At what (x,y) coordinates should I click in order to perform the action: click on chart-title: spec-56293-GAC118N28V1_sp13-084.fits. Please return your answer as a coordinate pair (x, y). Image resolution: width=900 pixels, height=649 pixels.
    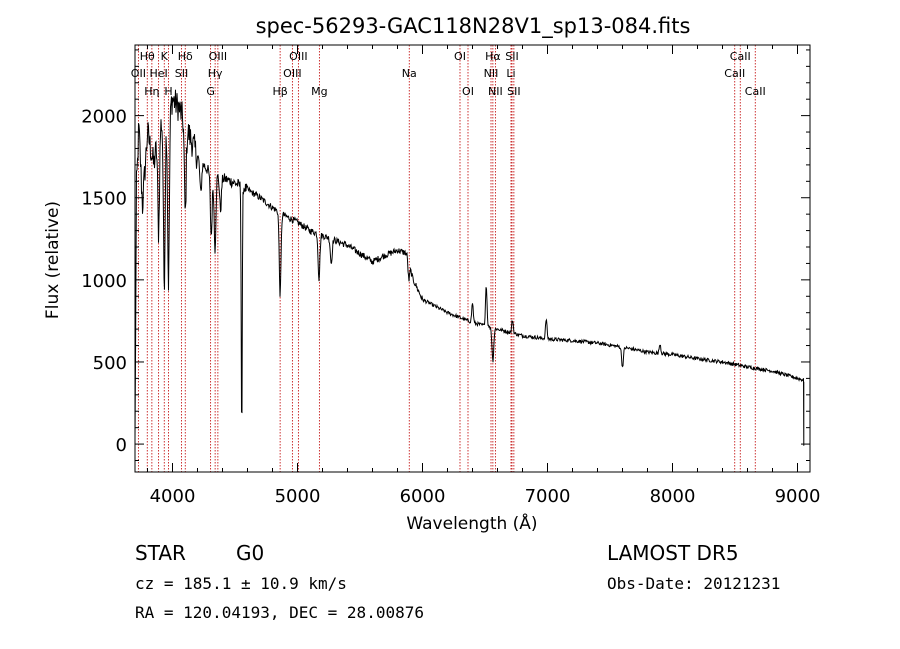
    Looking at the image, I should click on (473, 26).